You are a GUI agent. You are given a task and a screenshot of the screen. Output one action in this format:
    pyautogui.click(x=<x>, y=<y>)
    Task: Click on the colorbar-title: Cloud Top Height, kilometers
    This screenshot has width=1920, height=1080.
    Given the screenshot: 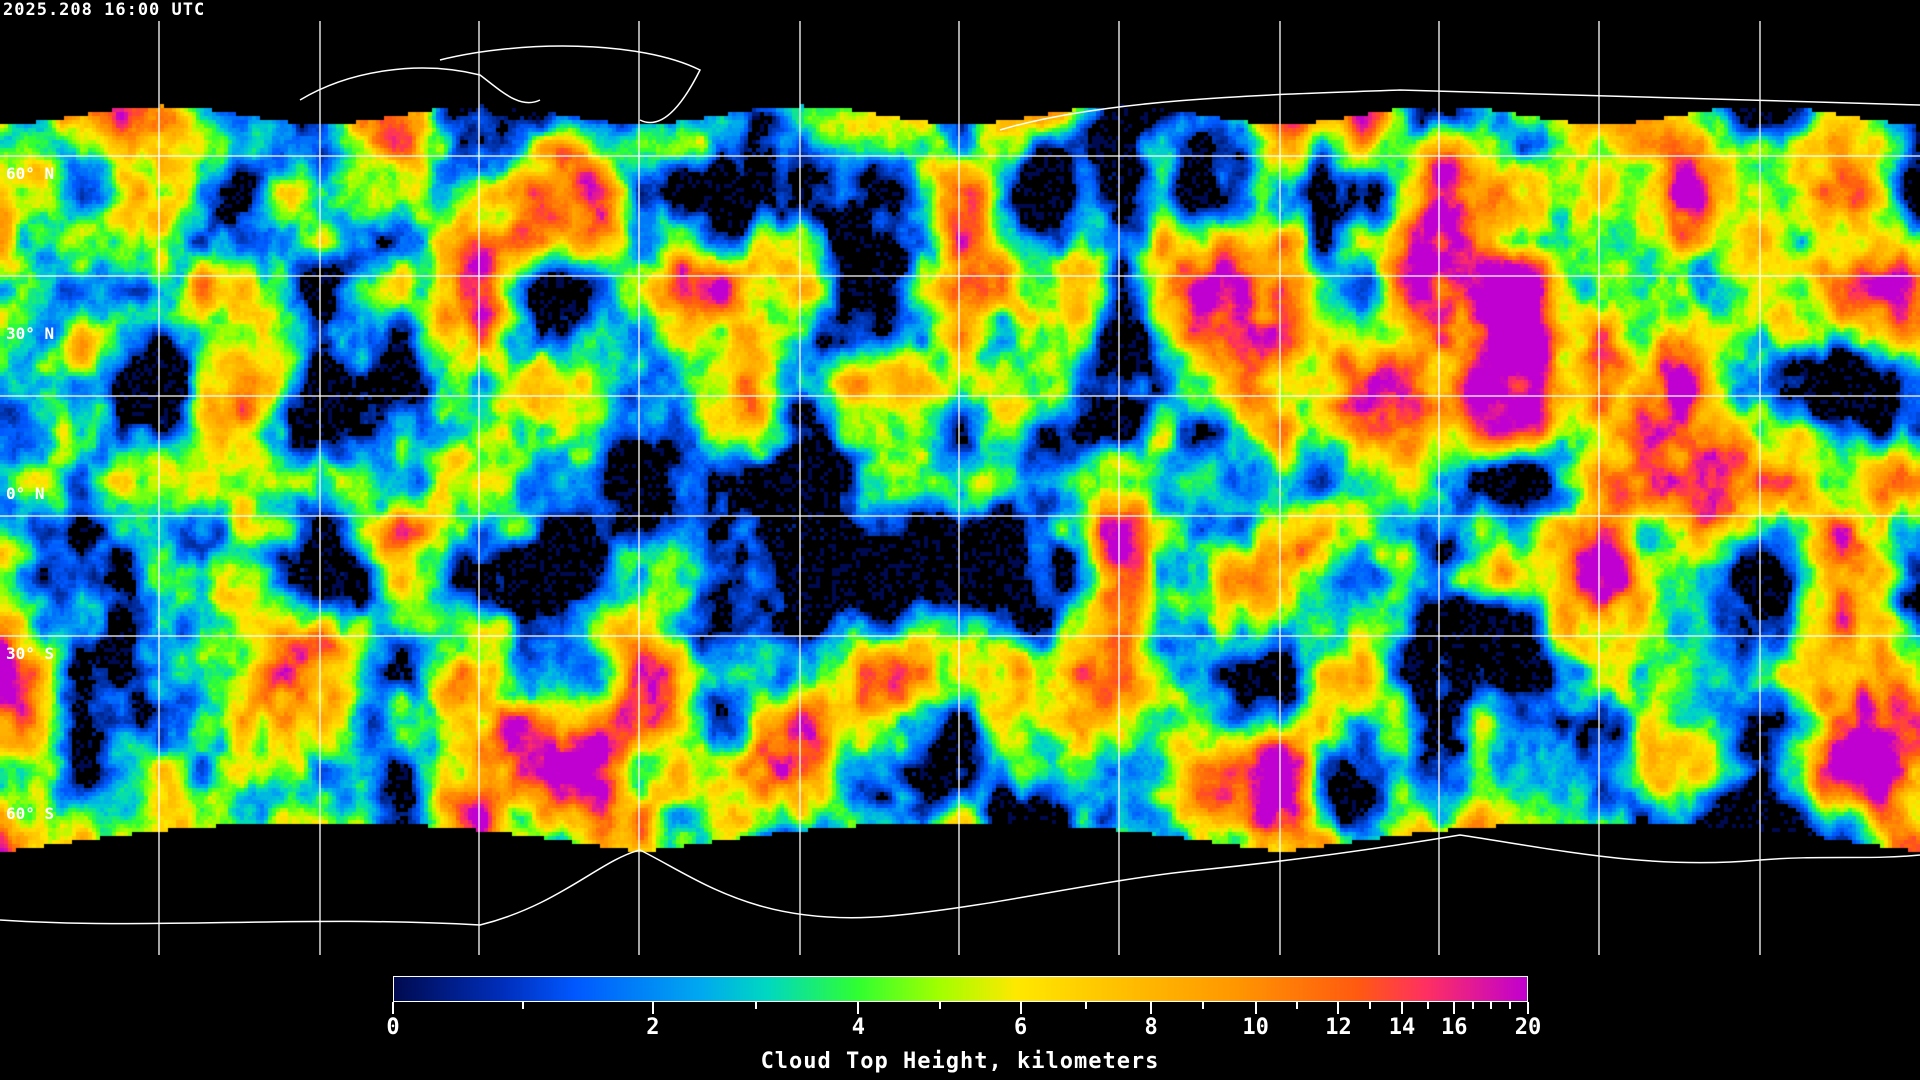 What is the action you would take?
    pyautogui.click(x=960, y=1061)
    